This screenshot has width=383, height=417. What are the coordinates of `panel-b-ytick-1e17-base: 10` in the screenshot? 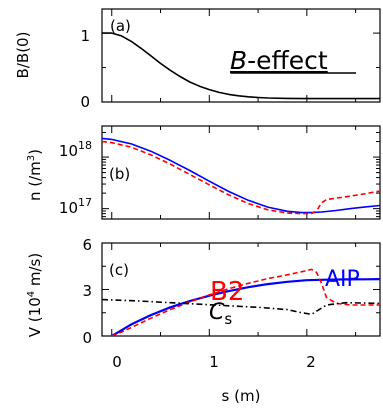 It's located at (68, 208).